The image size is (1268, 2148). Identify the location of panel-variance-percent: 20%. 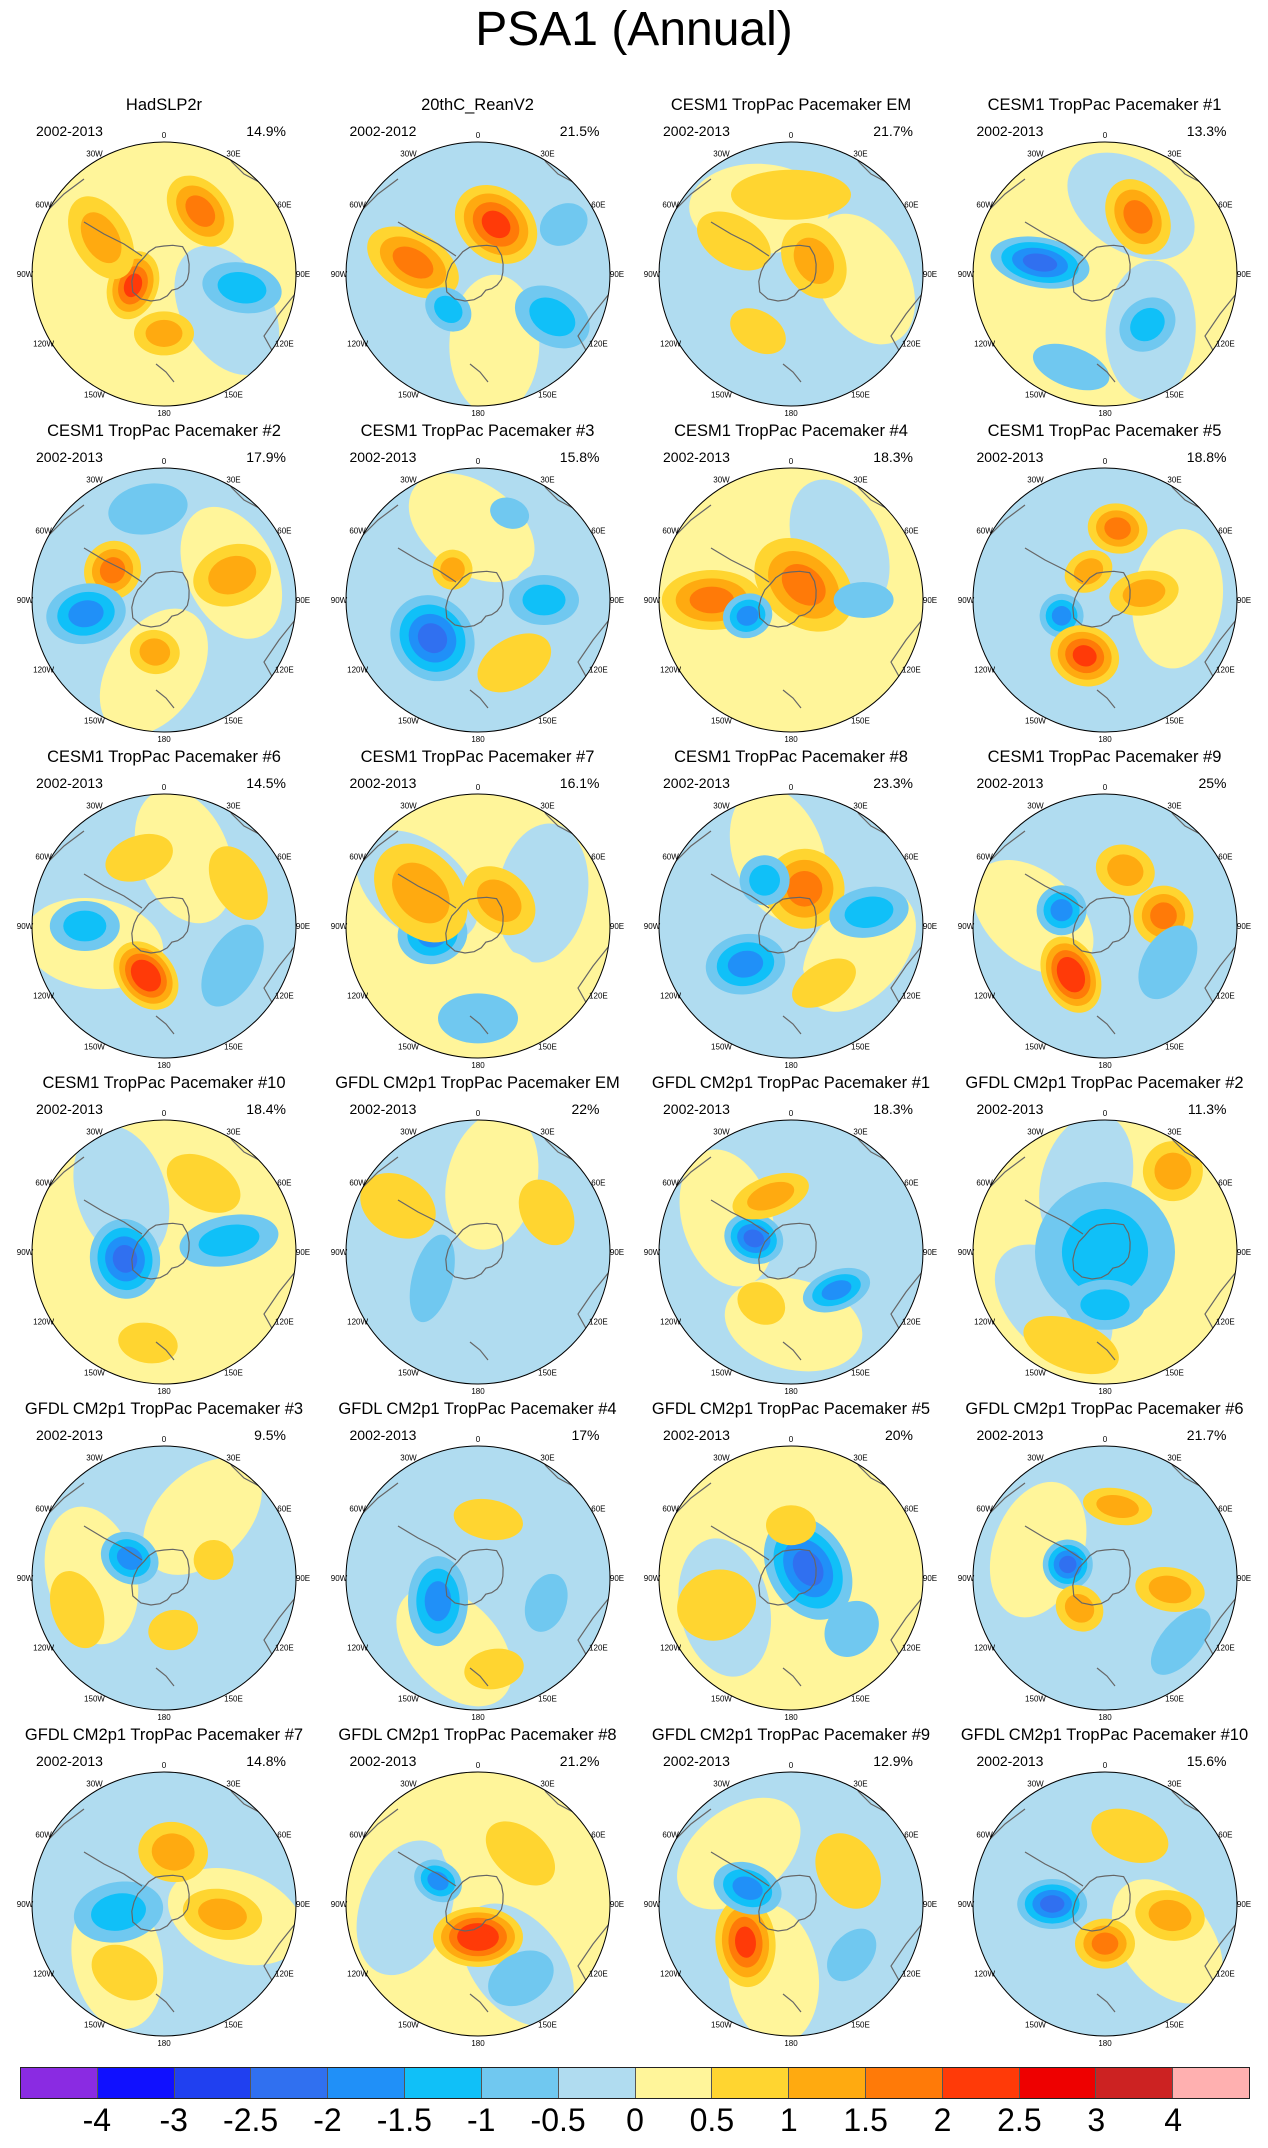
(898, 1435).